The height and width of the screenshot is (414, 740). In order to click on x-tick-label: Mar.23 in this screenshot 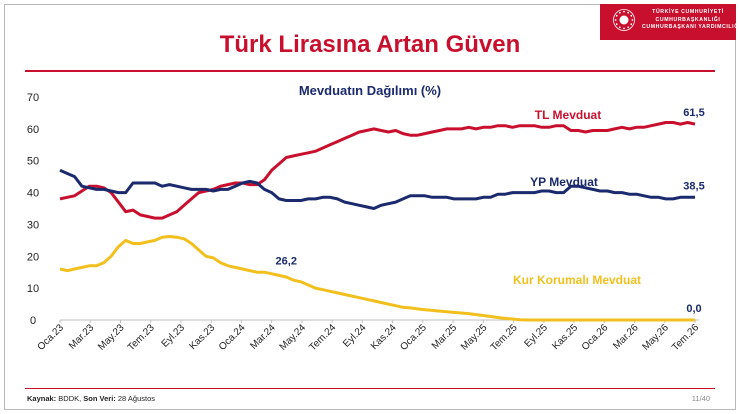, I will do `click(82, 337)`.